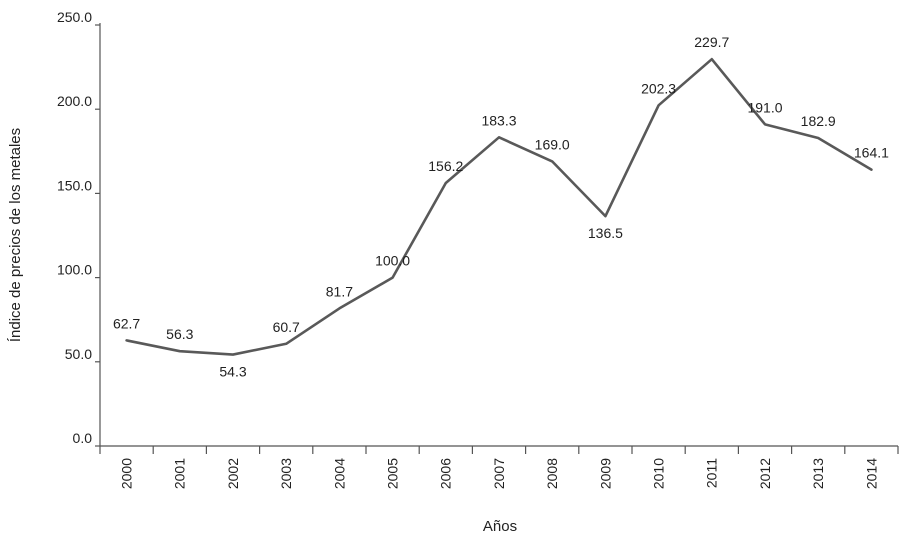 The image size is (907, 540). I want to click on x-tick-label: 2008, so click(552, 473).